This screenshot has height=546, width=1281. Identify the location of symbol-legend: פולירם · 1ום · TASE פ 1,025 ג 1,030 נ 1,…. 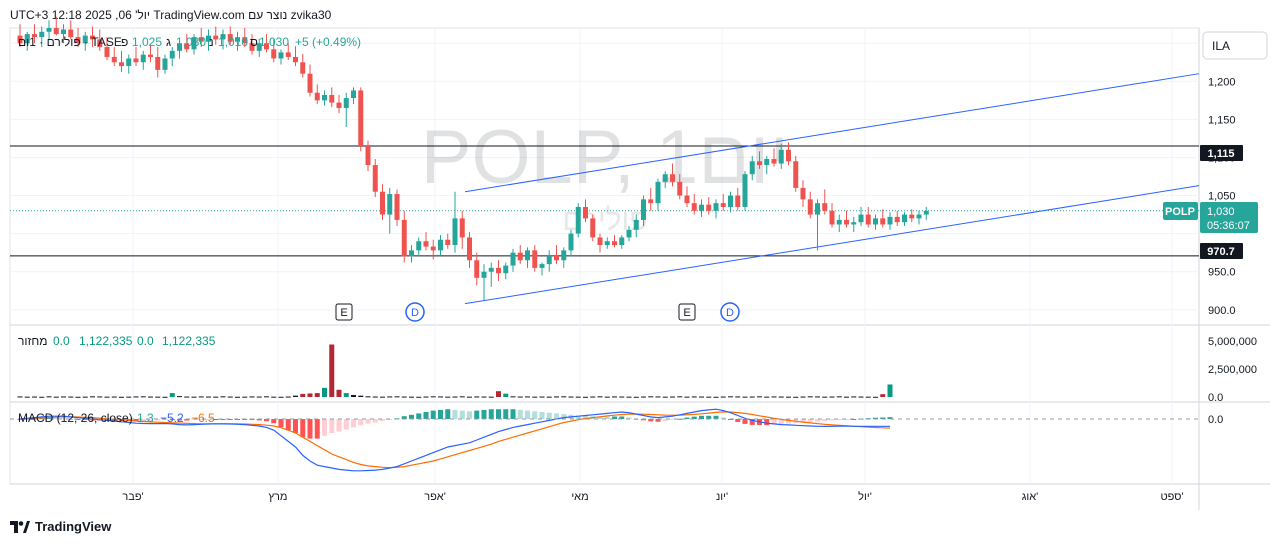
(189, 42).